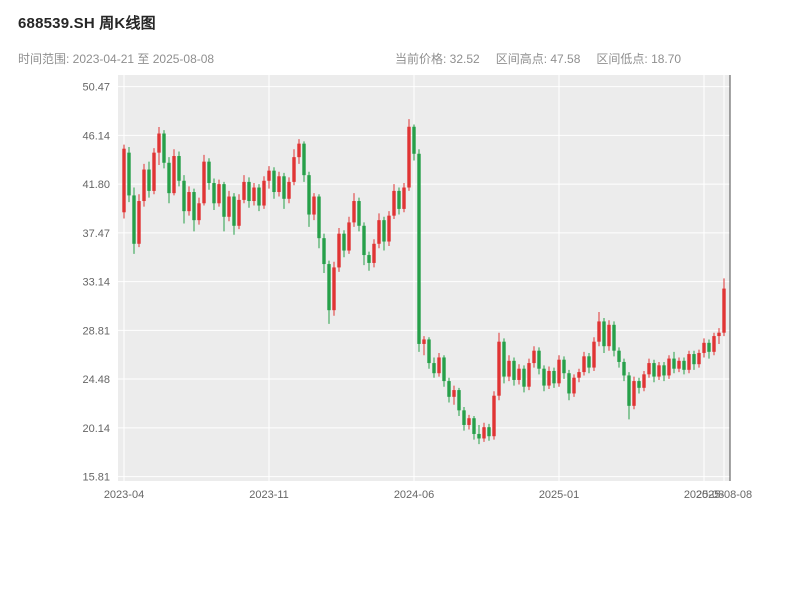 The image size is (800, 600). Describe the element at coordinates (96, 136) in the screenshot. I see `y-axis-tick-label: 46.14` at that location.